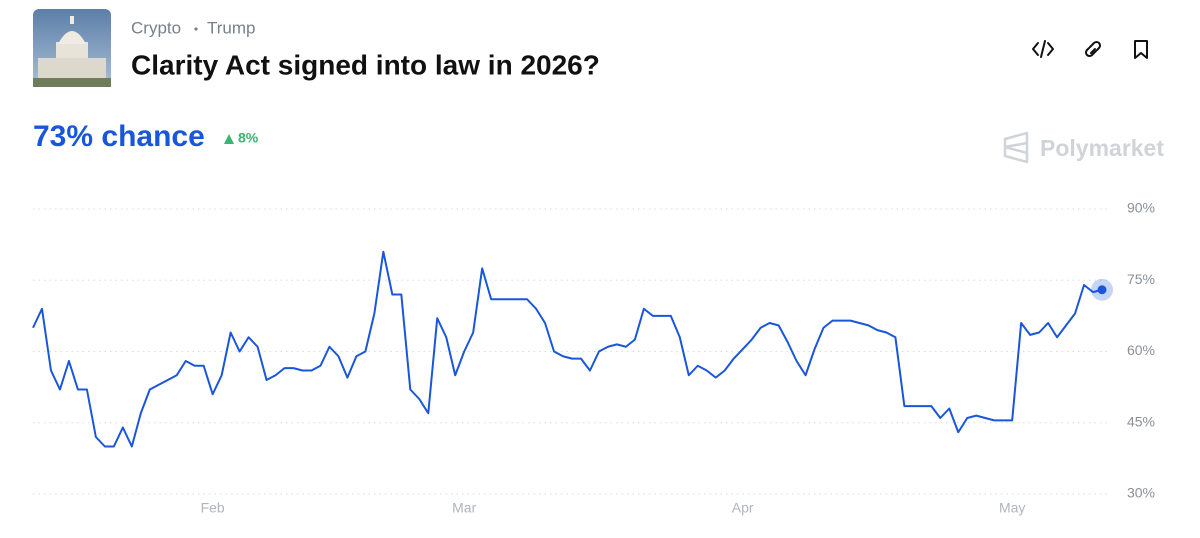  What do you see at coordinates (248, 138) in the screenshot?
I see `change: 8%` at bounding box center [248, 138].